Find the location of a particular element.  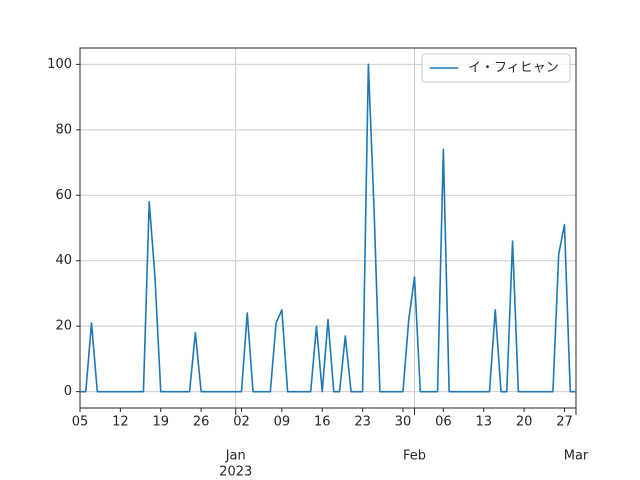

x-tick-label: 30 is located at coordinates (403, 422).